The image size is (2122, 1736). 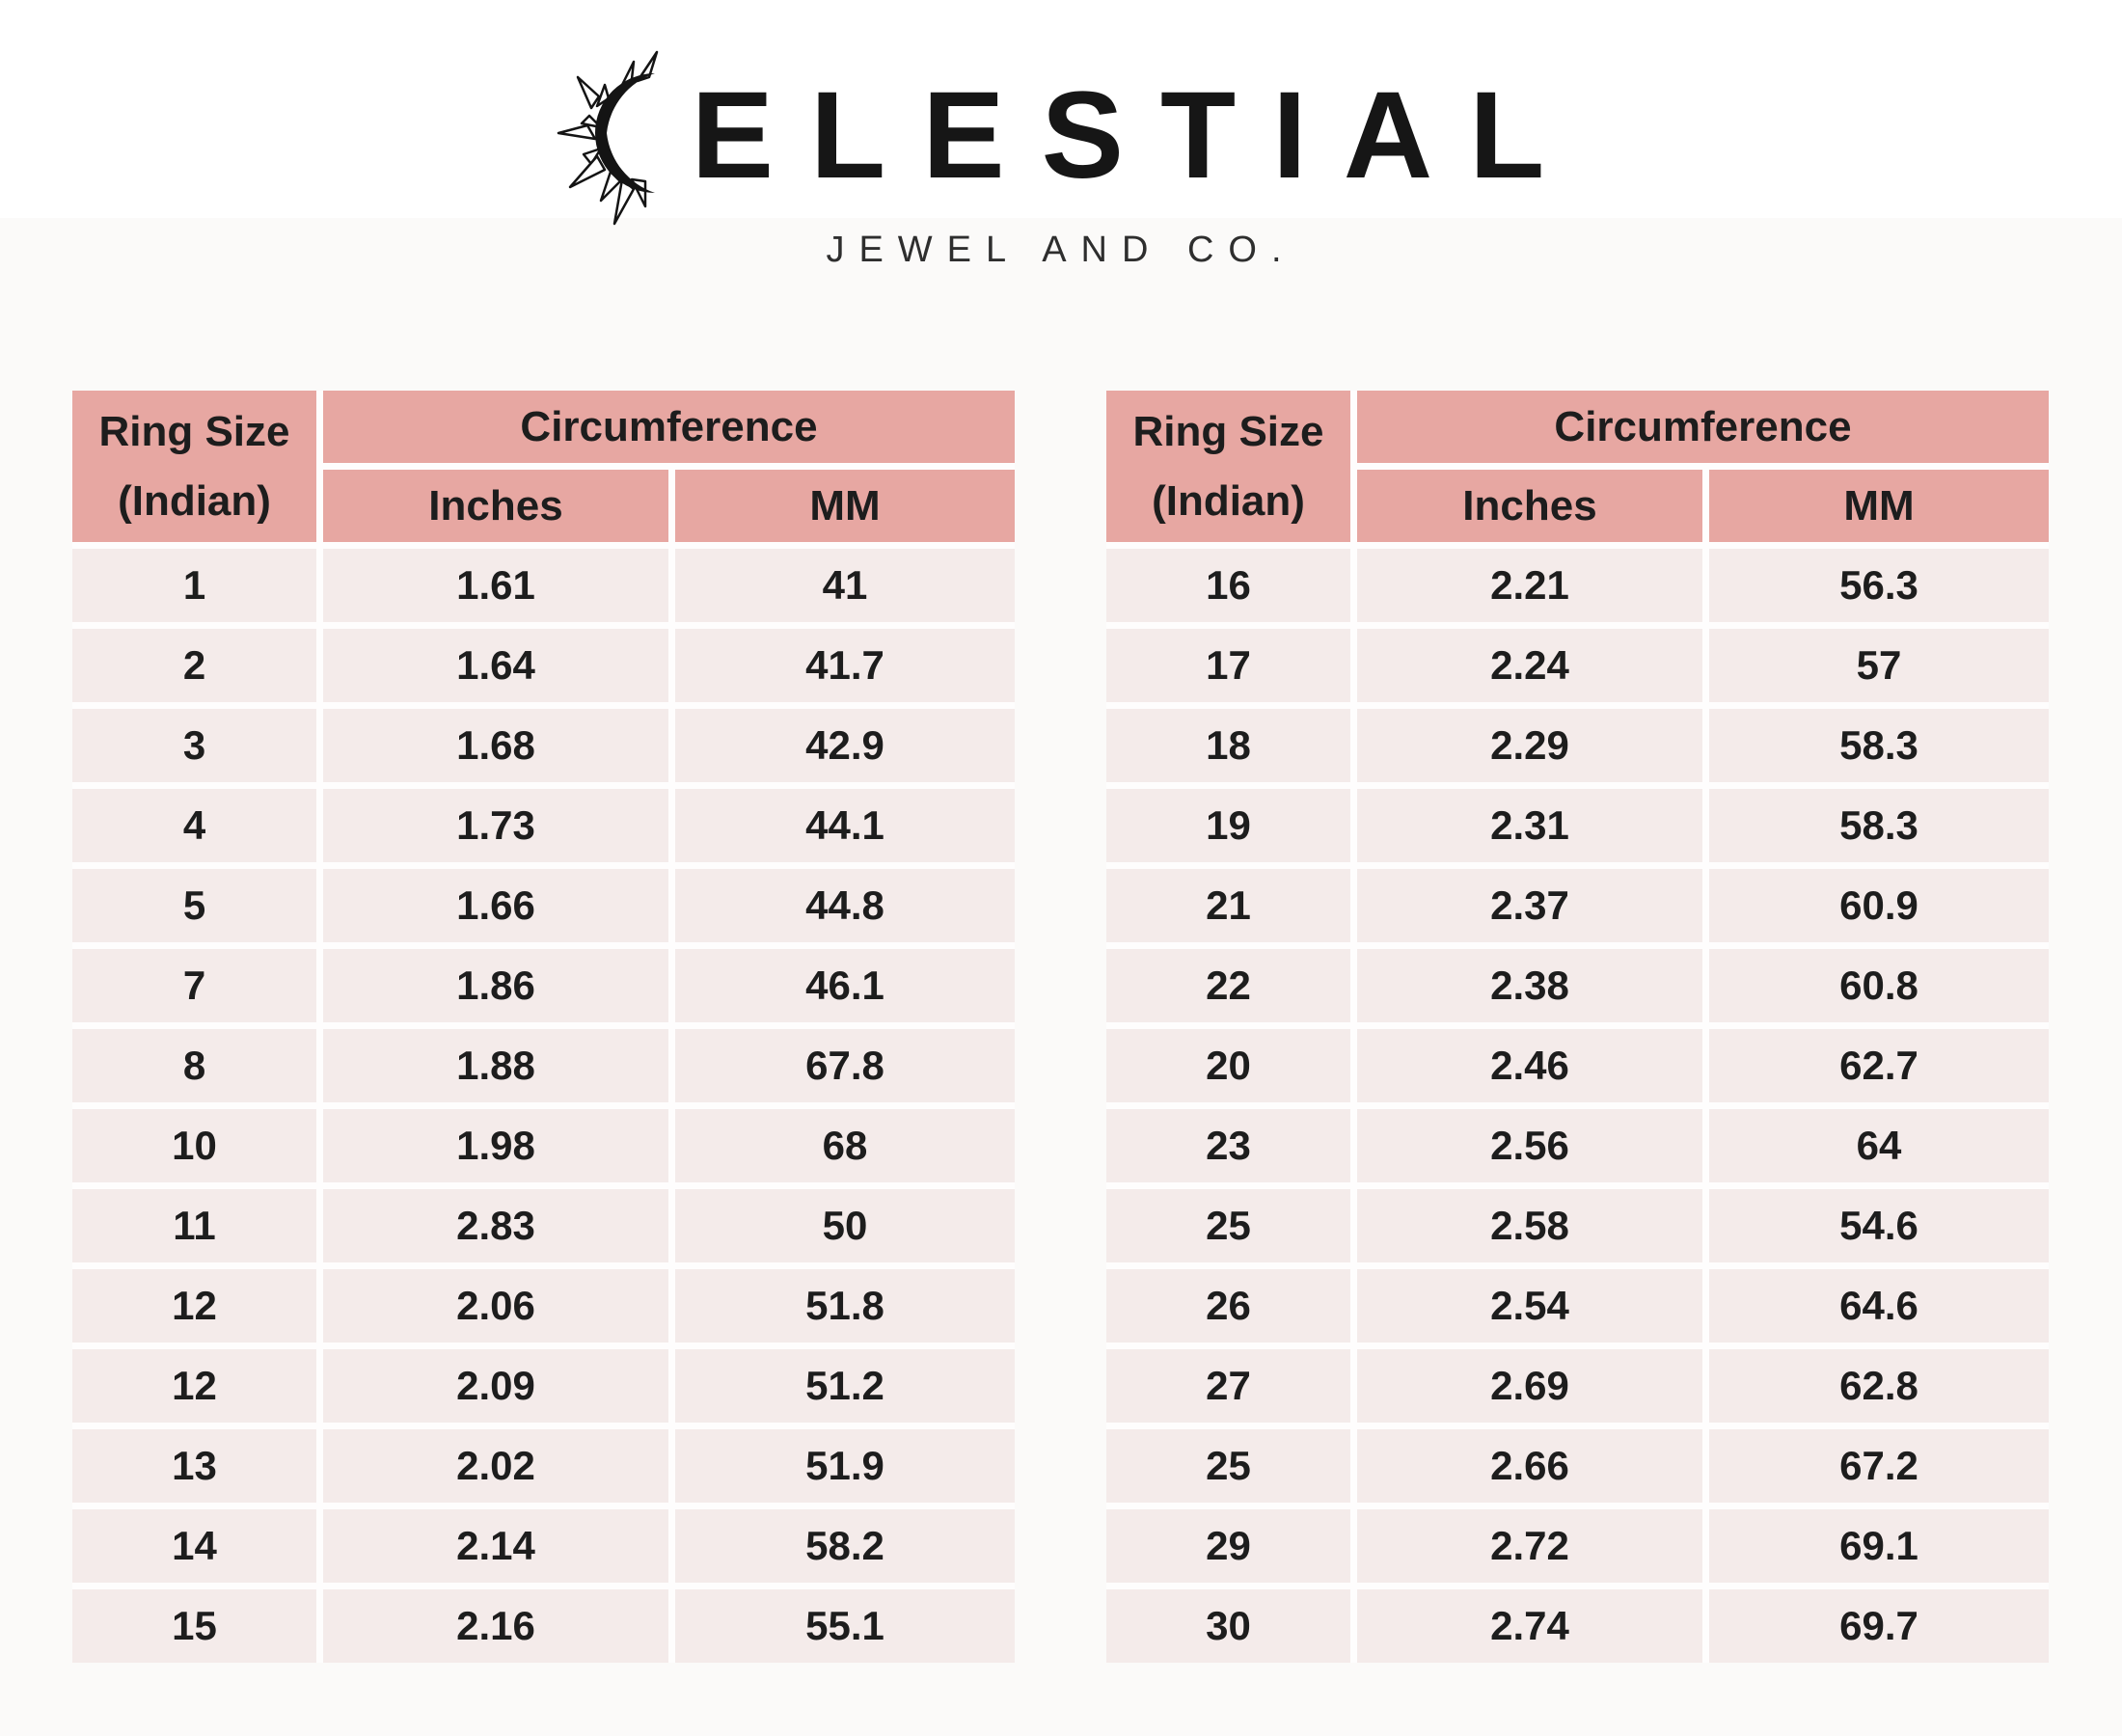 What do you see at coordinates (496, 825) in the screenshot?
I see `table-cell: 1.73` at bounding box center [496, 825].